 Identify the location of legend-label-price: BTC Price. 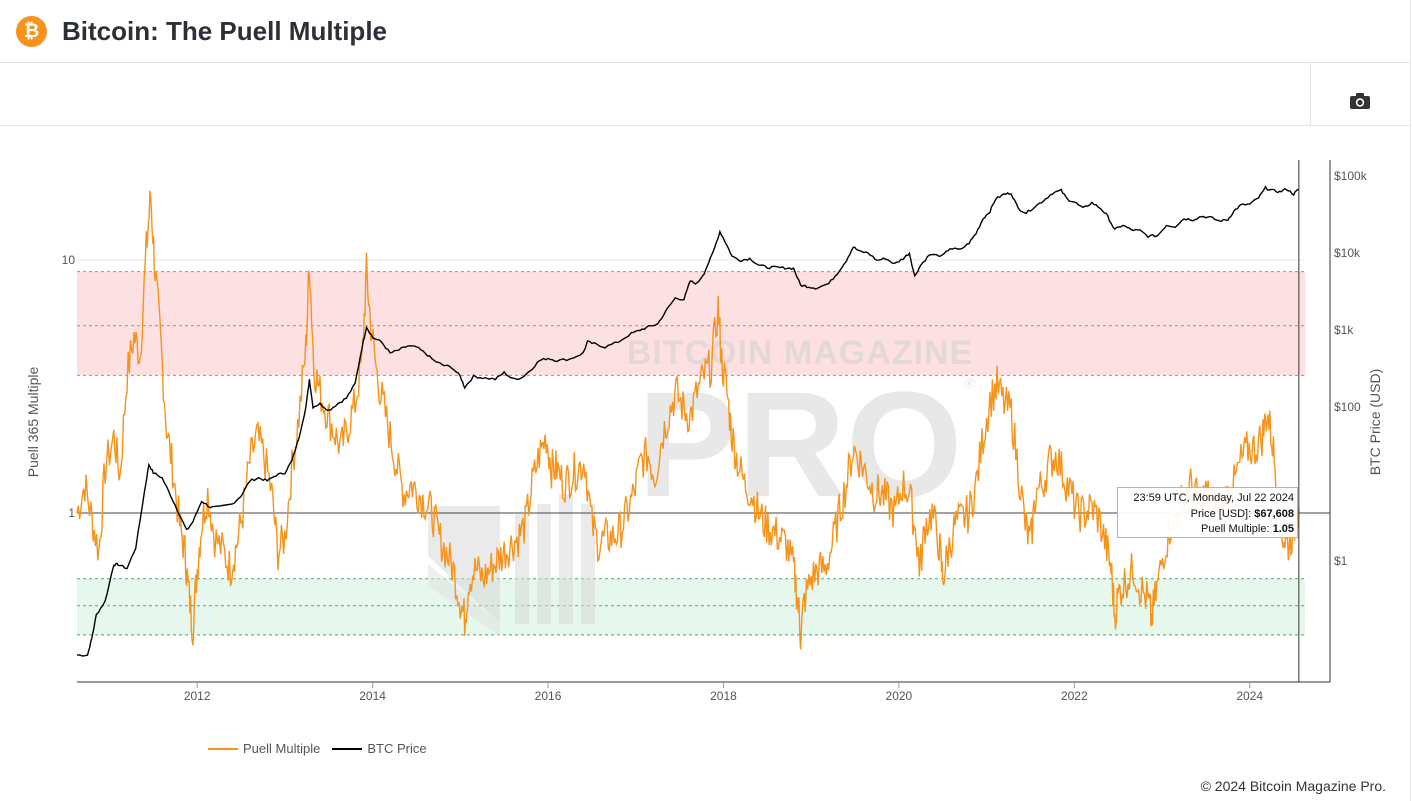
(397, 748).